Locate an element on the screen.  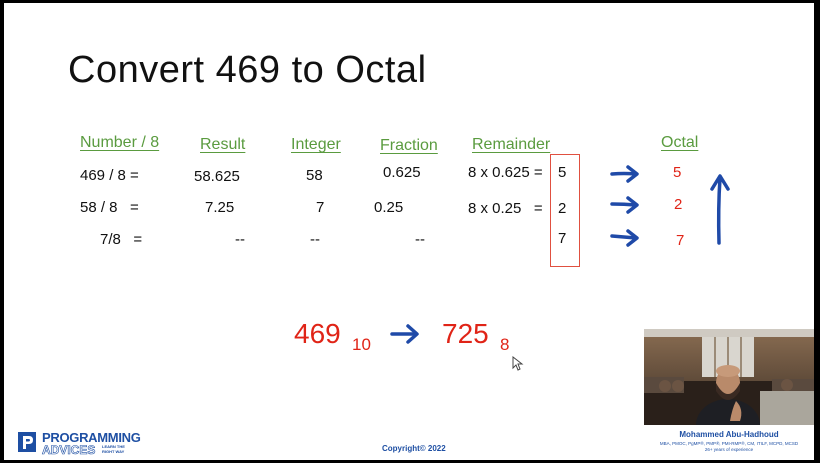
logo-tagline: LEARN THE RIGHT WAY is located at coordinates (113, 449).